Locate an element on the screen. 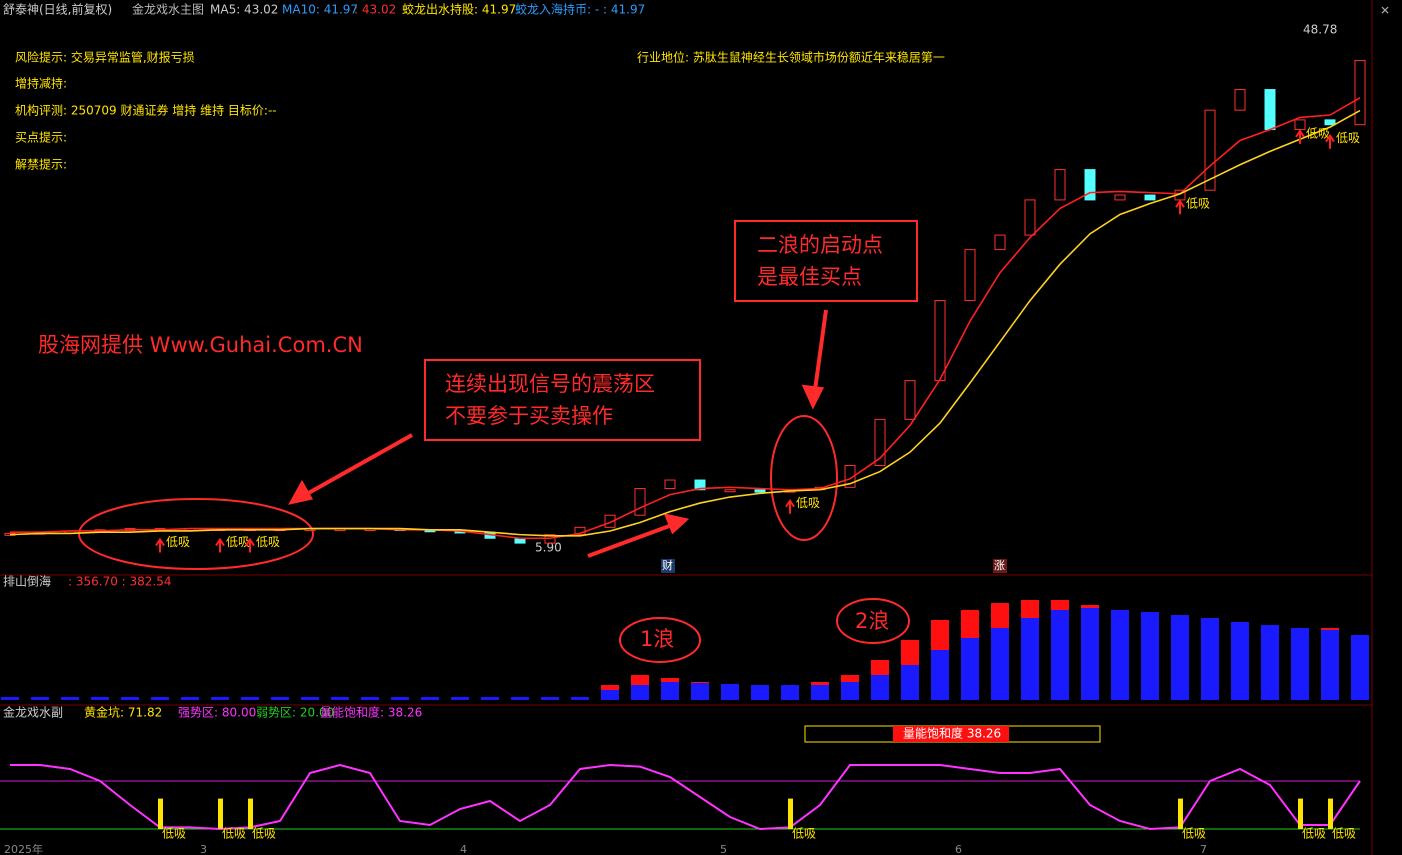 The height and width of the screenshot is (855, 1402). gauge-label: 量能饱和度 38.26 is located at coordinates (952, 733).